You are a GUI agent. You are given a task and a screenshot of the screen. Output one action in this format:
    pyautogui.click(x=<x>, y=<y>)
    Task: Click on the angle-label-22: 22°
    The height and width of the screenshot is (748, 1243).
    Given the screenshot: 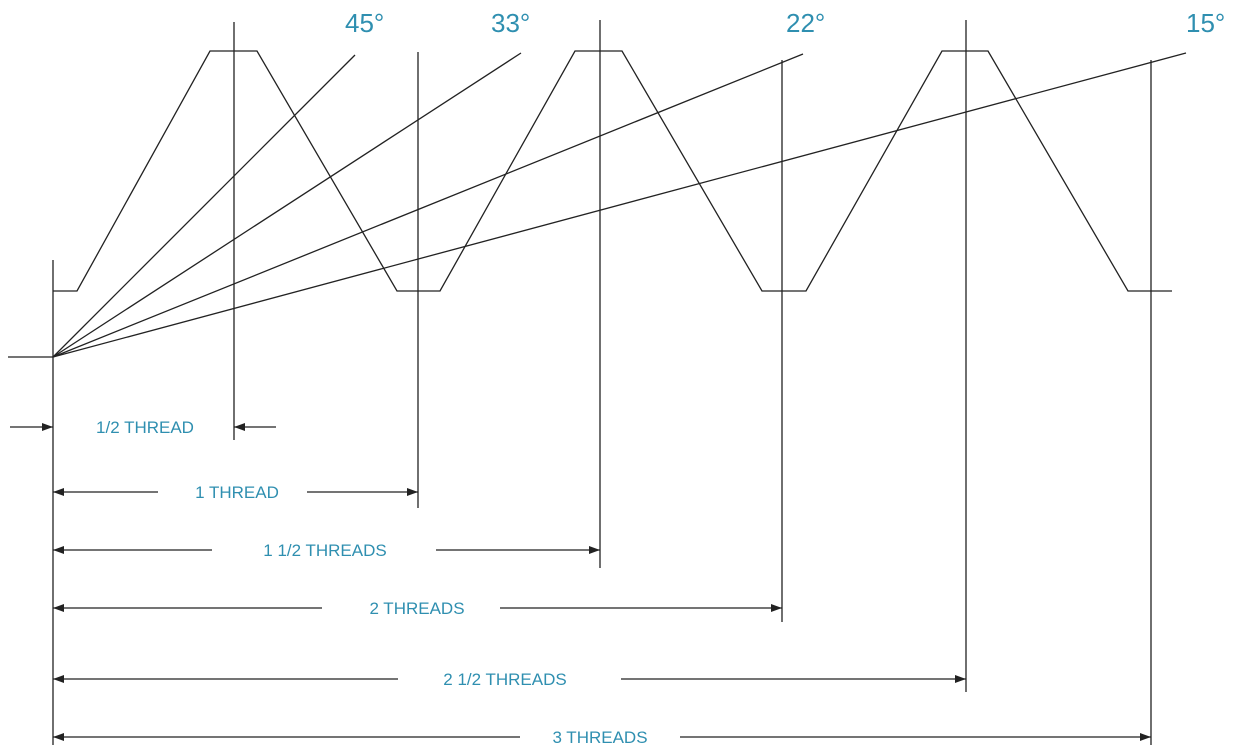 What is the action you would take?
    pyautogui.click(x=805, y=23)
    